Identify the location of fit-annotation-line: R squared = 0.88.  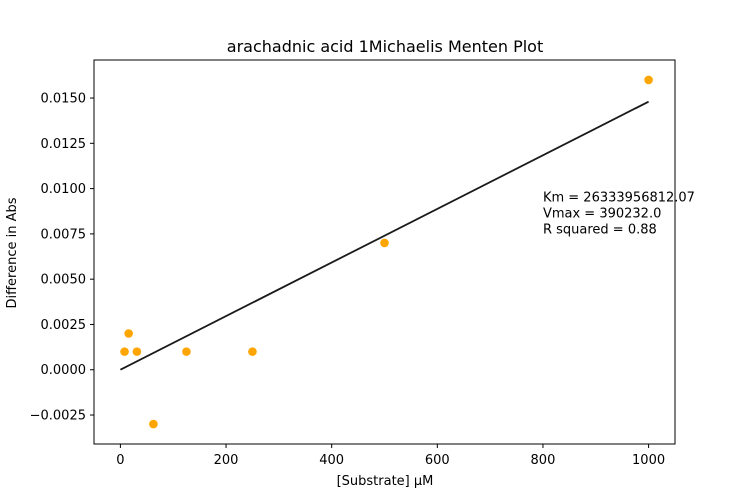
(600, 229).